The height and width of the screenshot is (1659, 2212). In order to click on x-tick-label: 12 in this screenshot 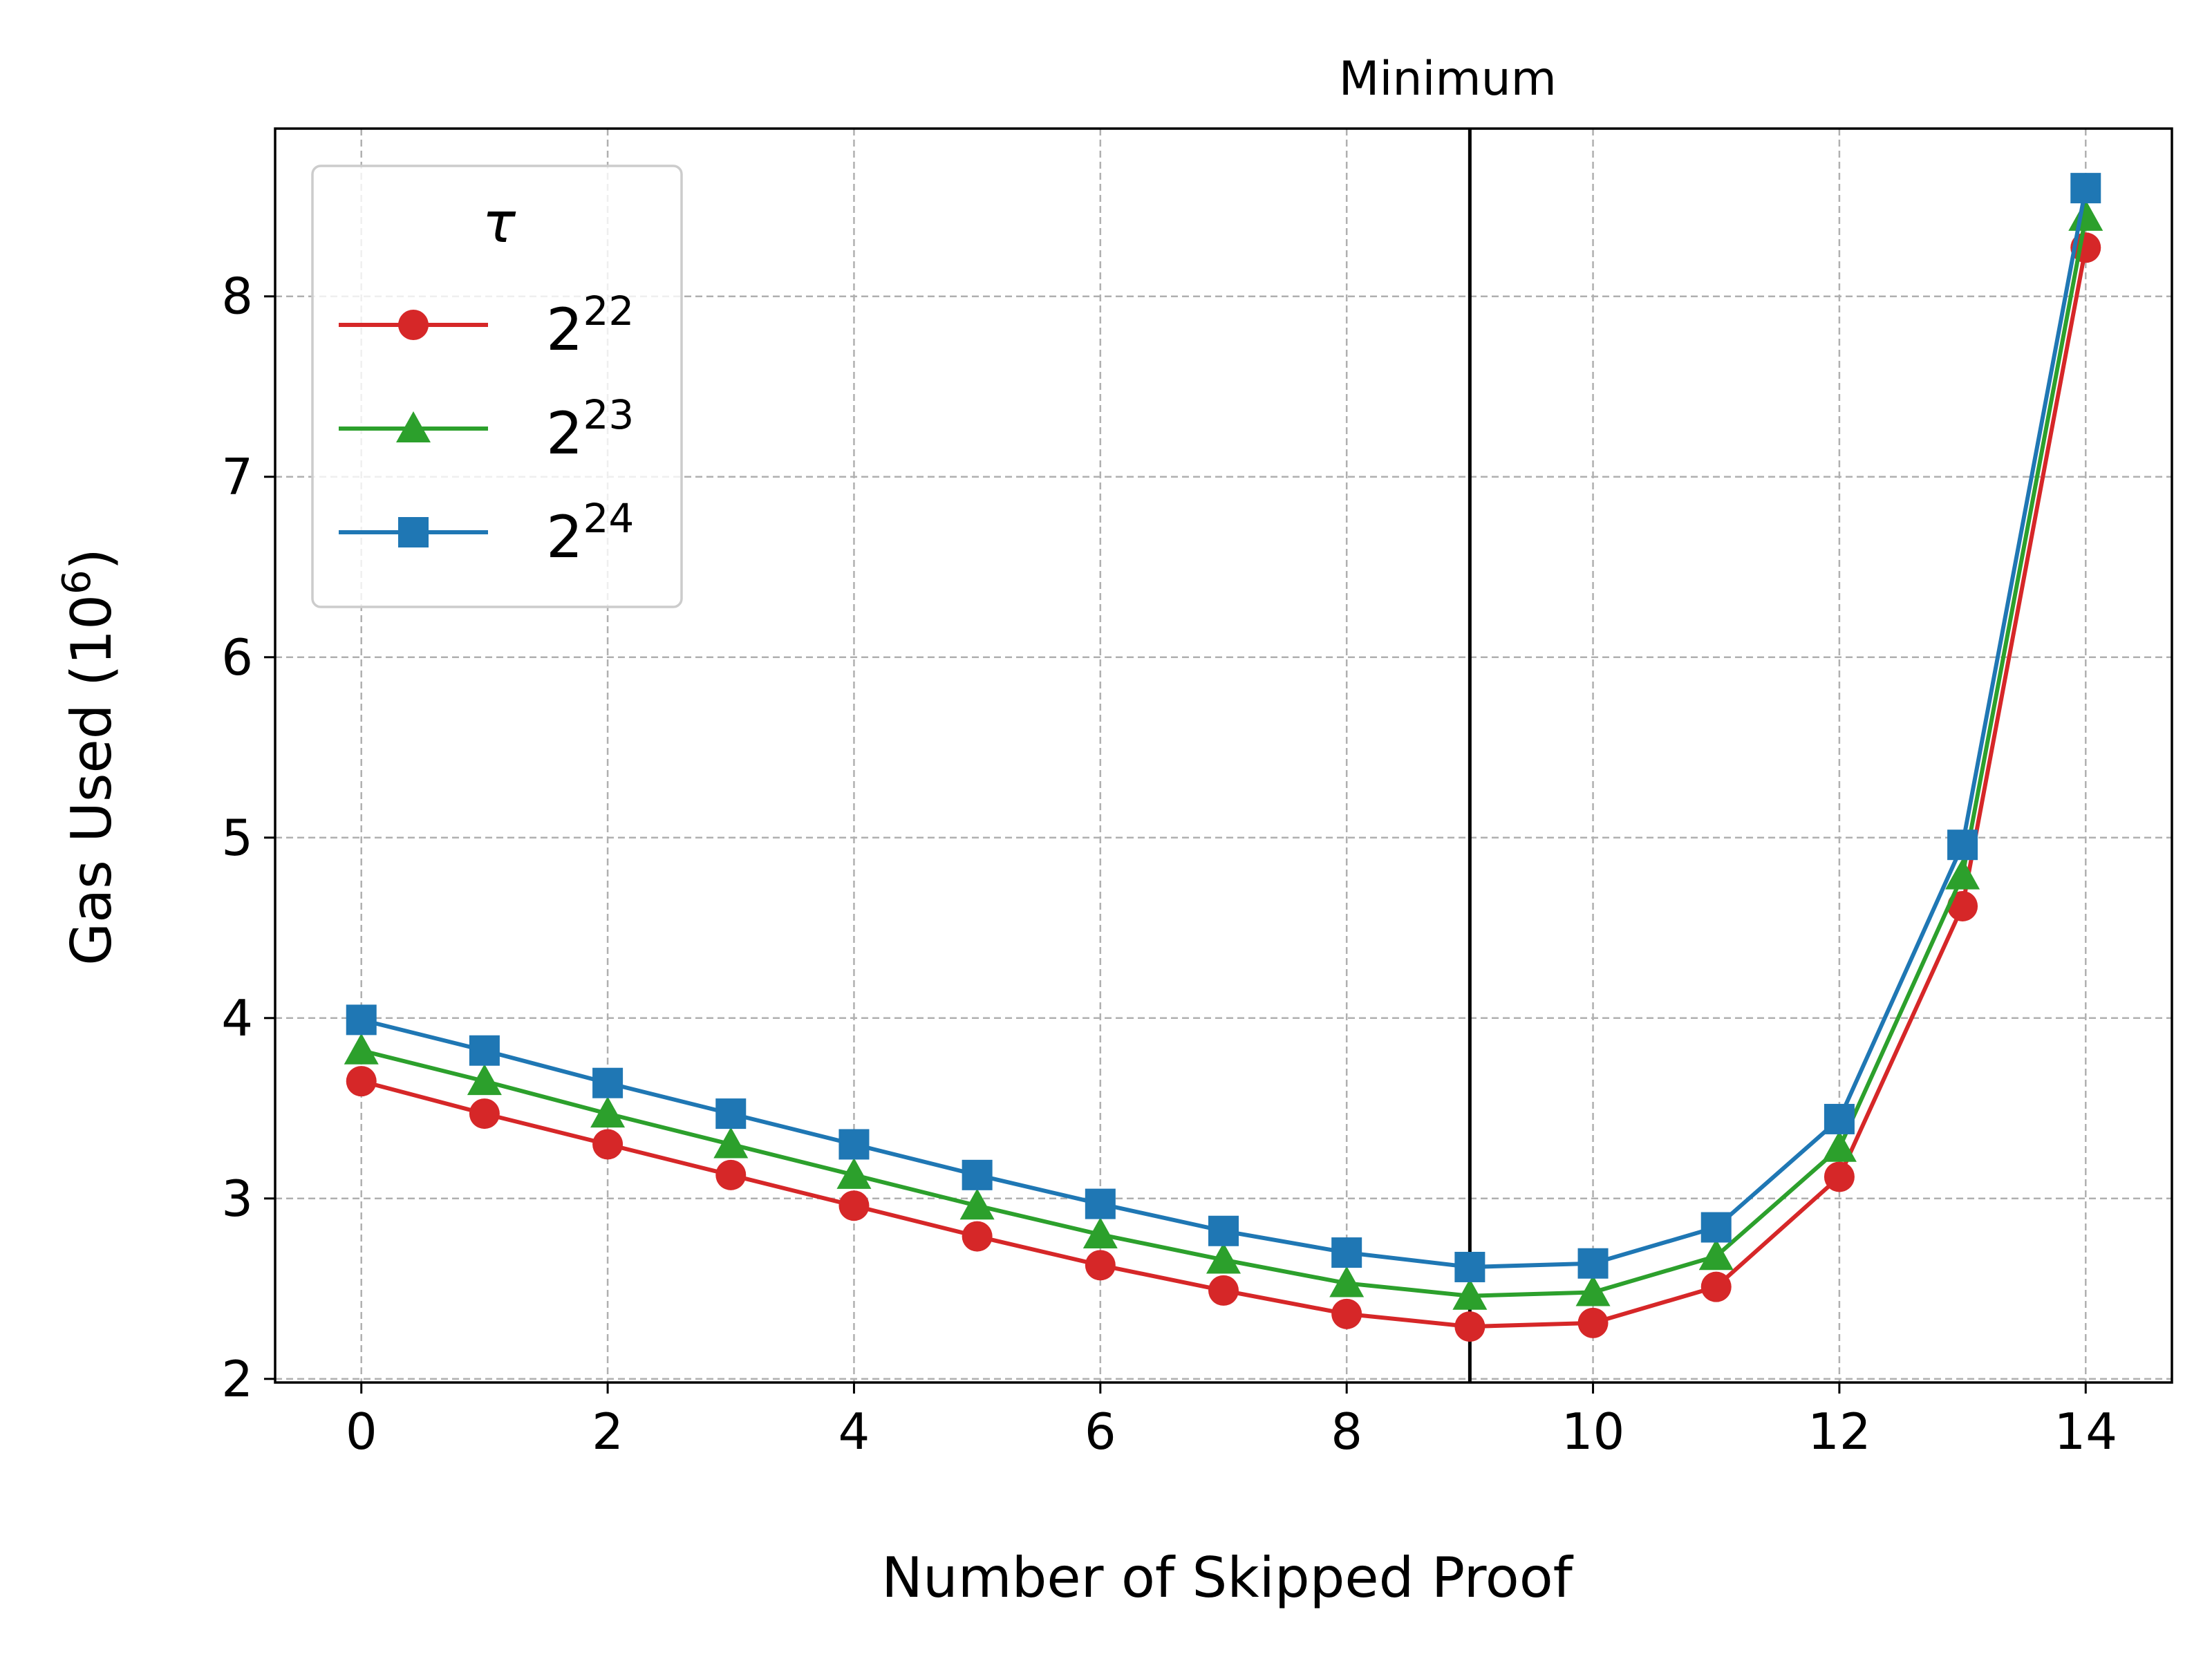, I will do `click(1839, 1432)`.